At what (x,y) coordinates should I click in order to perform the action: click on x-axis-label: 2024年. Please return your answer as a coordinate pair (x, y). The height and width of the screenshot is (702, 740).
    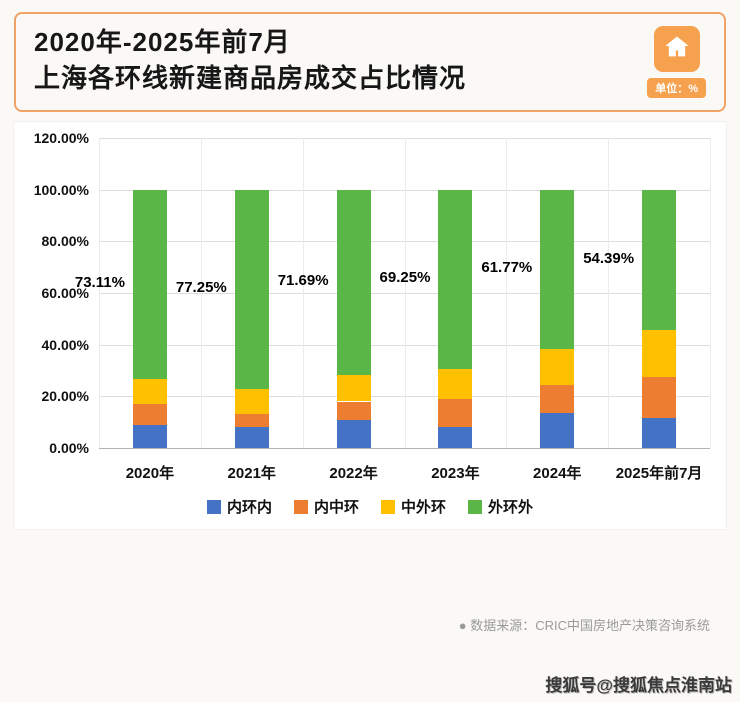
    Looking at the image, I should click on (557, 473).